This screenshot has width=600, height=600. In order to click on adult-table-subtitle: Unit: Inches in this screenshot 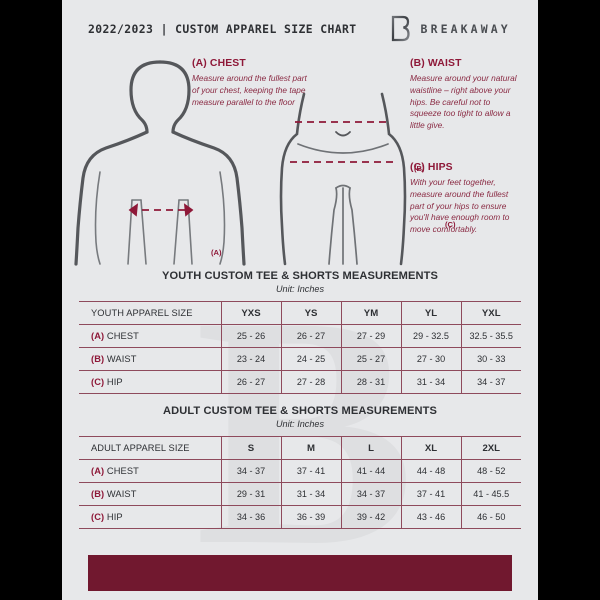, I will do `click(300, 424)`.